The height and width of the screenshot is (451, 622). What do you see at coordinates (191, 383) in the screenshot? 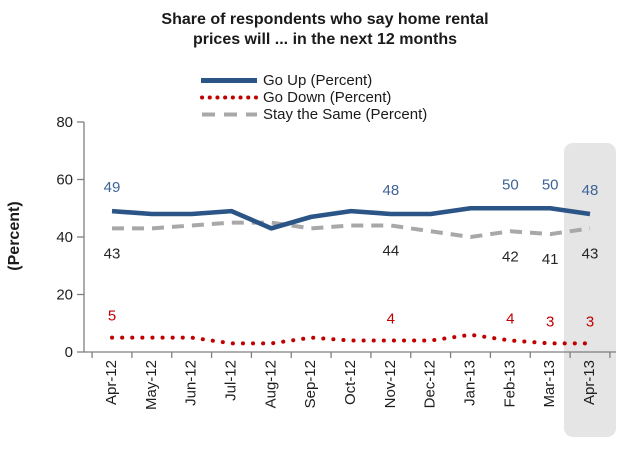
I see `x-tick-label: Jun-12` at bounding box center [191, 383].